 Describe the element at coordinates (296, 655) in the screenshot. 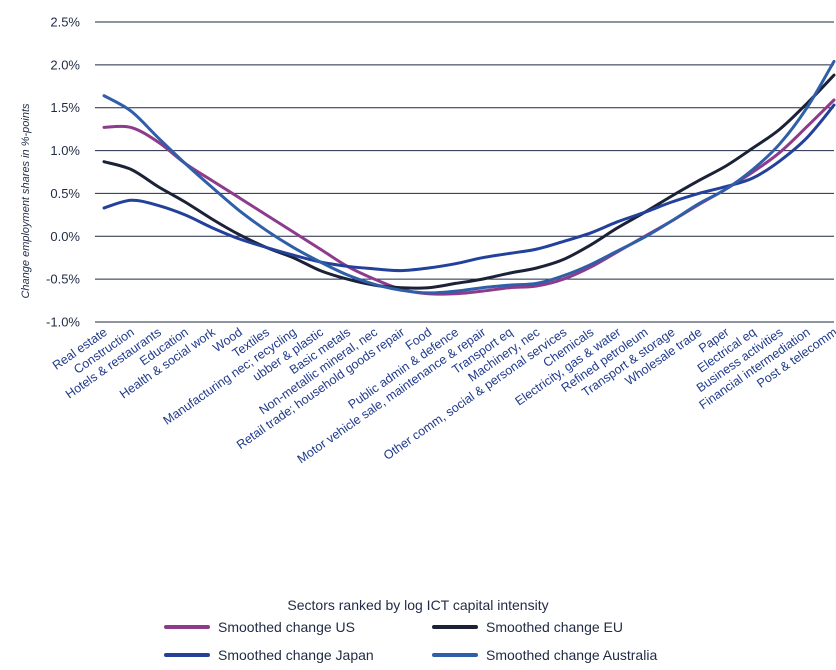

I see `legend-label: Smoothed change Japan` at that location.